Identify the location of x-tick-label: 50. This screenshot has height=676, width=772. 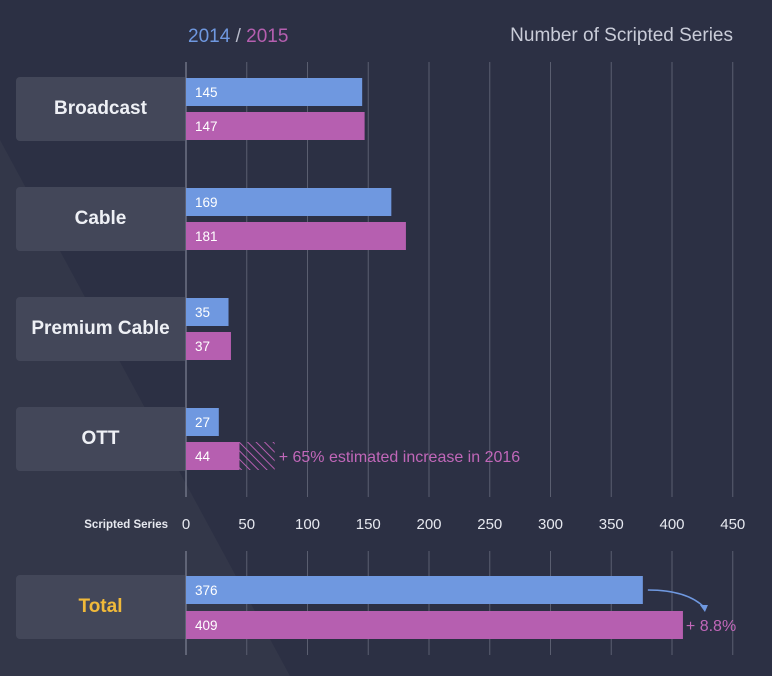
(246, 524).